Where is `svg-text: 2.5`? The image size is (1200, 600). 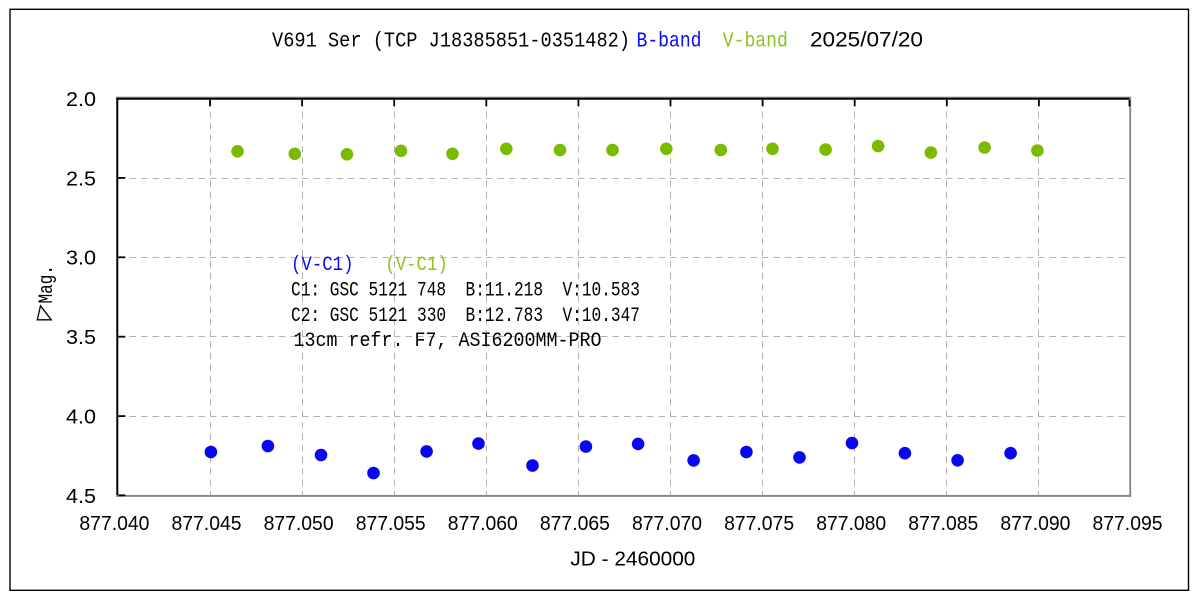
svg-text: 2.5 is located at coordinates (81, 179).